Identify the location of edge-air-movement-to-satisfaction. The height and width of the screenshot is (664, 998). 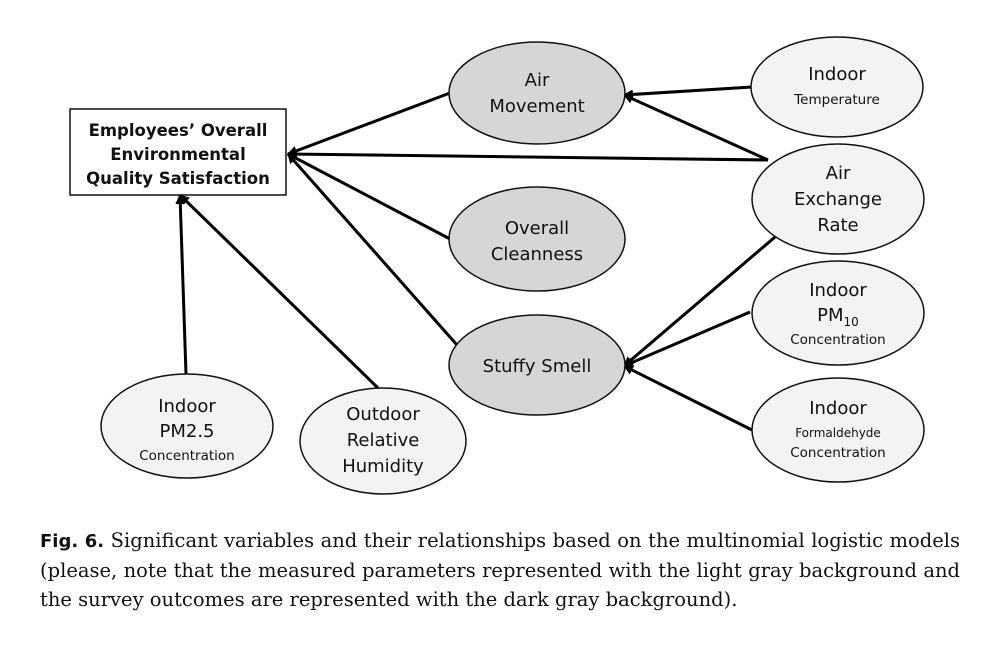
(369, 123).